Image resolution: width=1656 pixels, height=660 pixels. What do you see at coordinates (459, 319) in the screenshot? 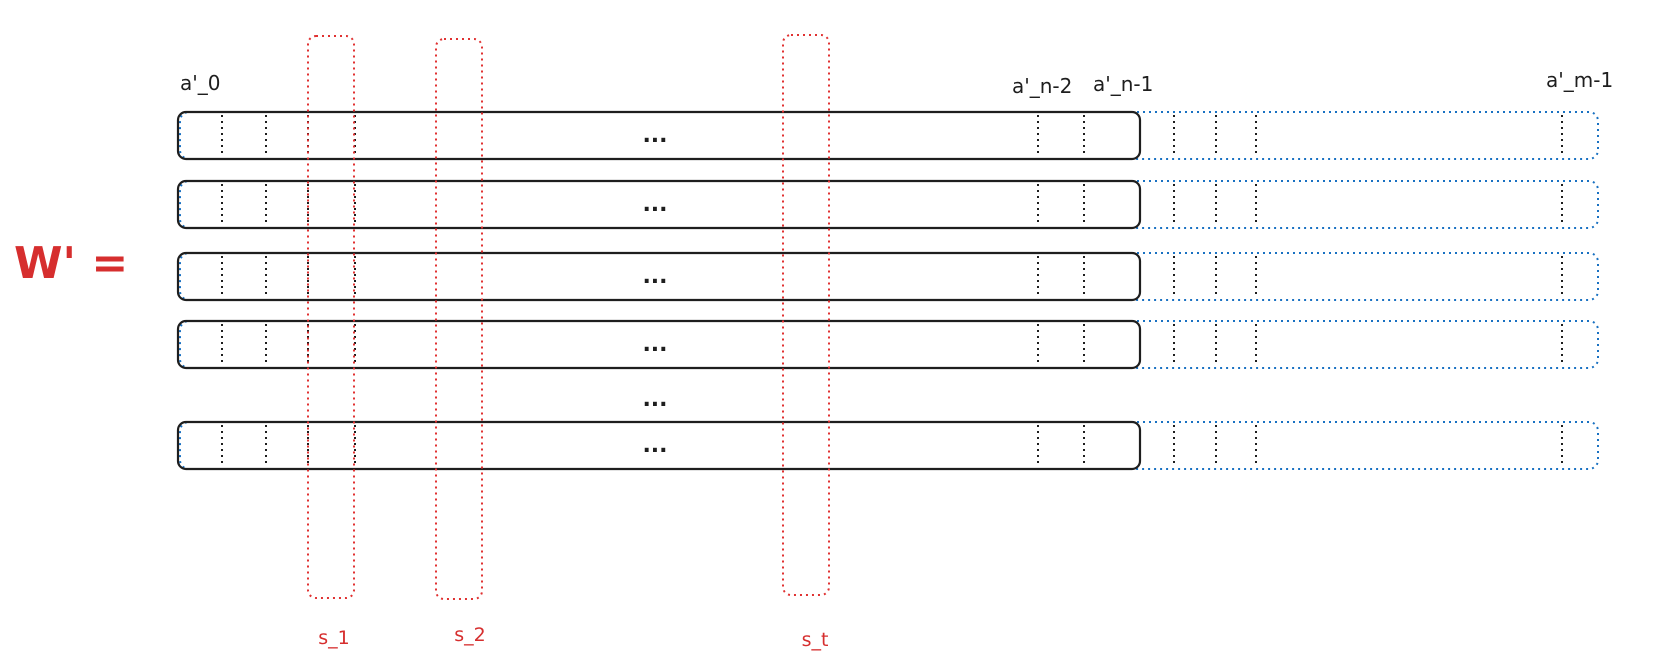
I see `selection-column-s2` at bounding box center [459, 319].